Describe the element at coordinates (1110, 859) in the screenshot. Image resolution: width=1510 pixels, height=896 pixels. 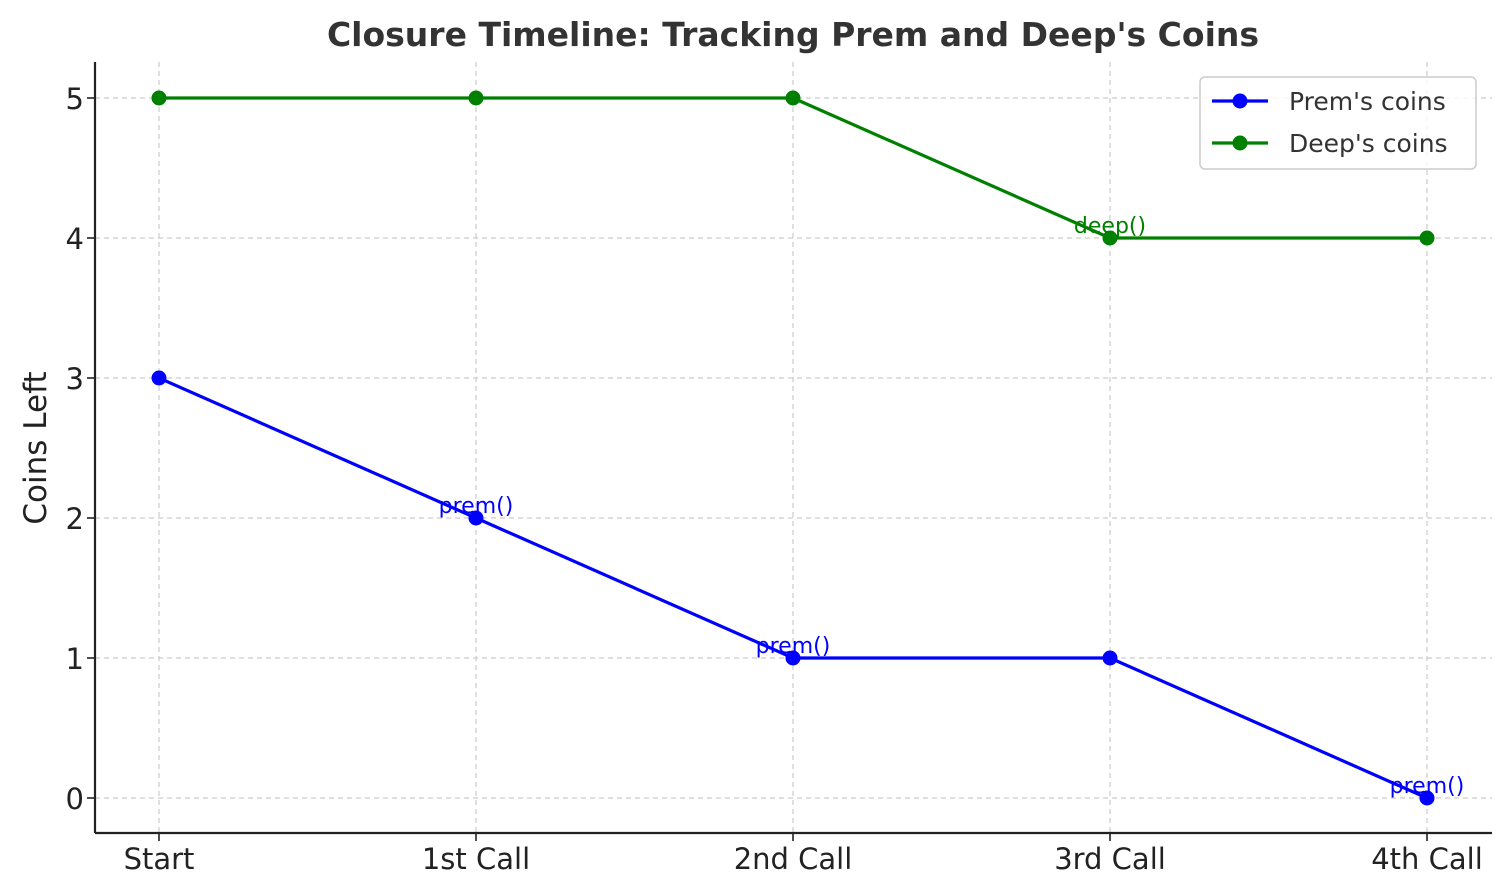
I see `x-tick-label: 3rd Call` at that location.